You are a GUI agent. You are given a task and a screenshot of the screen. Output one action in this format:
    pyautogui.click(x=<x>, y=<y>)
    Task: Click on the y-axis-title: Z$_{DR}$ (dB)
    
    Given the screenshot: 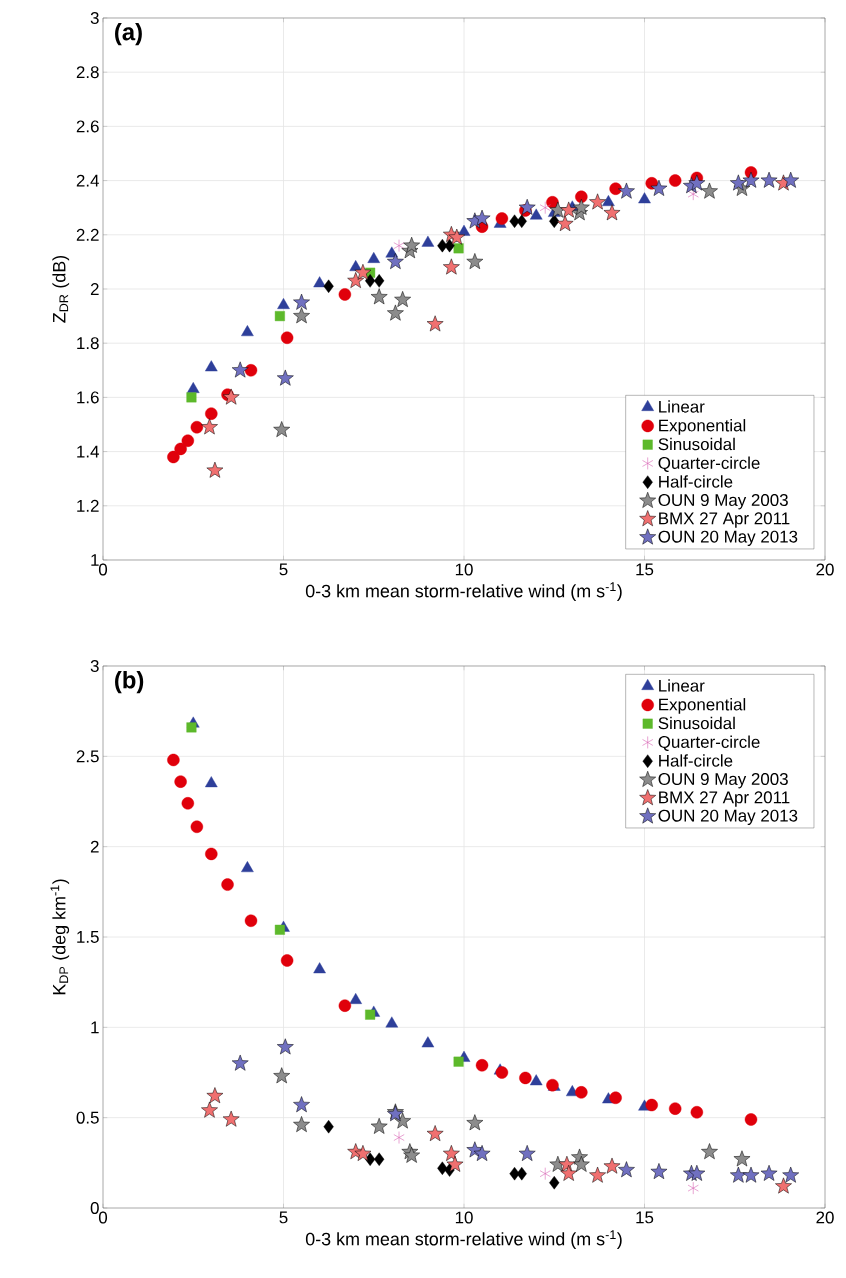 What is the action you would take?
    pyautogui.click(x=61, y=289)
    